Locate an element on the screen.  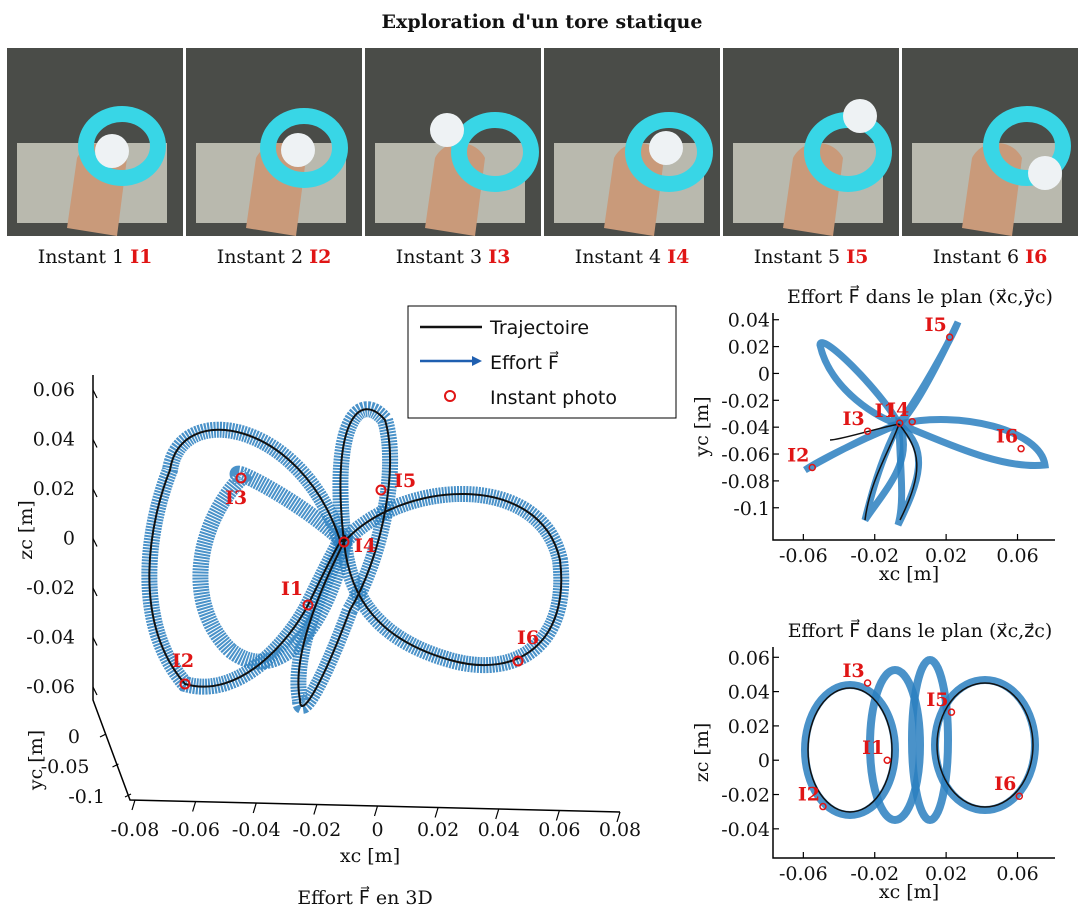
trajectory-xy is located at coordinates (926, 423).